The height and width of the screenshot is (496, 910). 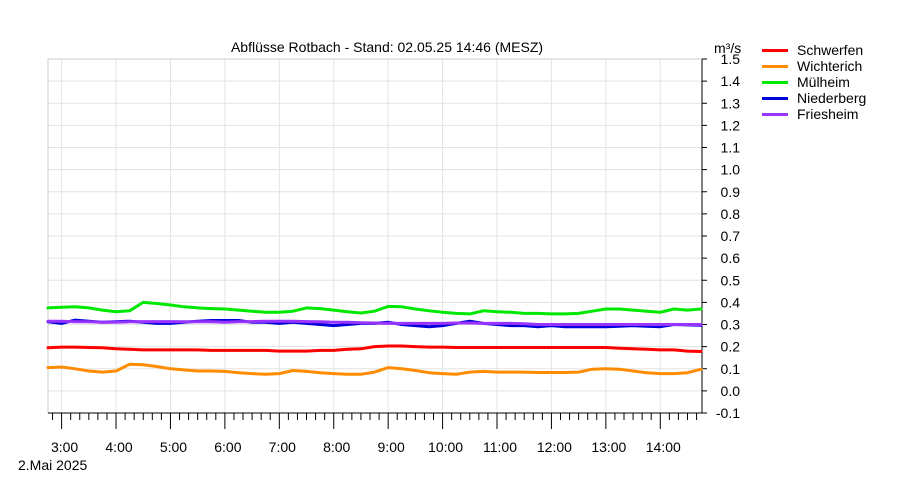 I want to click on y-tick-label: 0.6, so click(x=731, y=258).